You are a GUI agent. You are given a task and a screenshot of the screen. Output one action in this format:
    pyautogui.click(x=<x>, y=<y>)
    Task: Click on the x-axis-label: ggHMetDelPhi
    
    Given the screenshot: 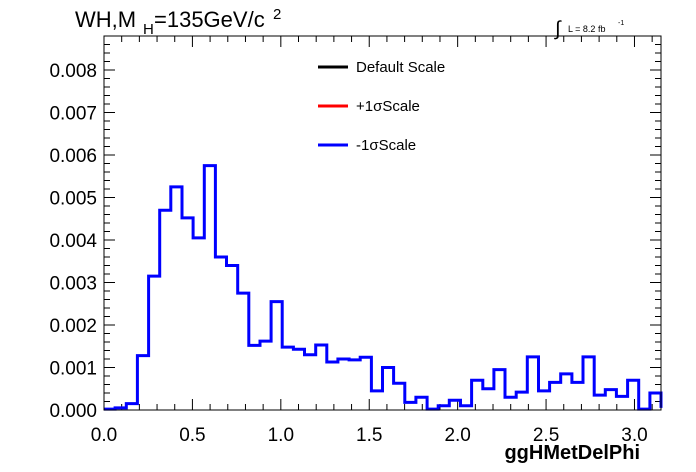 What is the action you would take?
    pyautogui.click(x=572, y=453)
    